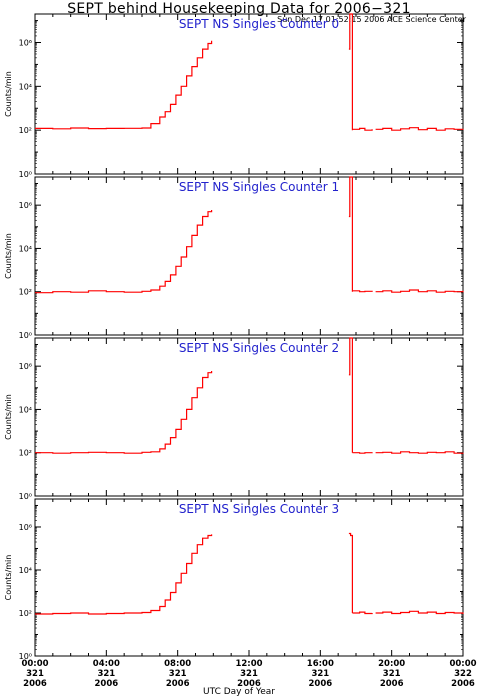 The image size is (478, 699). I want to click on panel-title: SEPT NS Singles Counter 3, so click(259, 509).